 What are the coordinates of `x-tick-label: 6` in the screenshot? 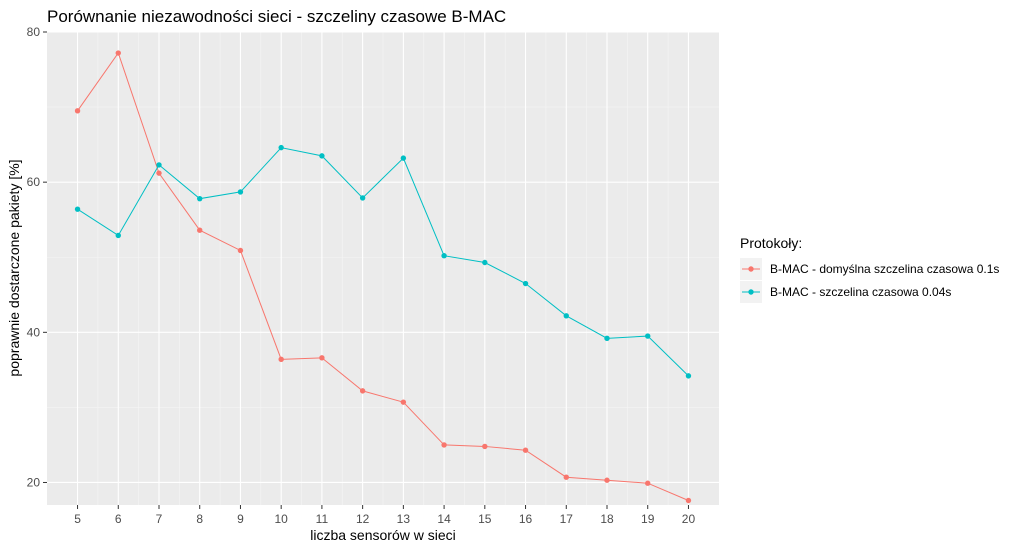 It's located at (118, 519).